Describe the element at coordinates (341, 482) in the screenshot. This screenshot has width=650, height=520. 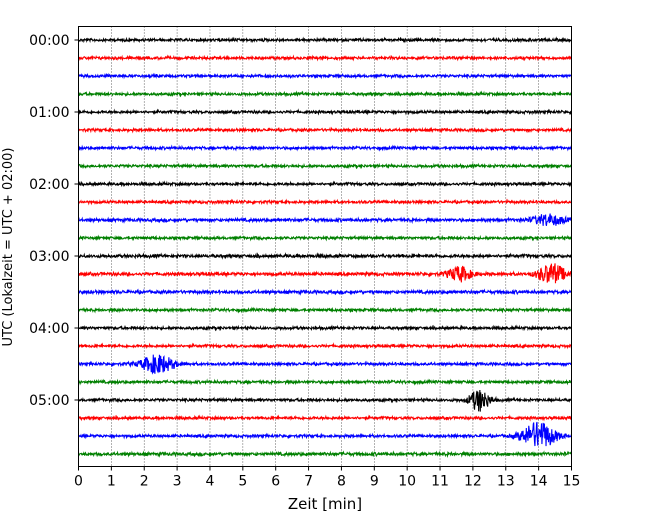
I see `x-tick-label: 8` at that location.